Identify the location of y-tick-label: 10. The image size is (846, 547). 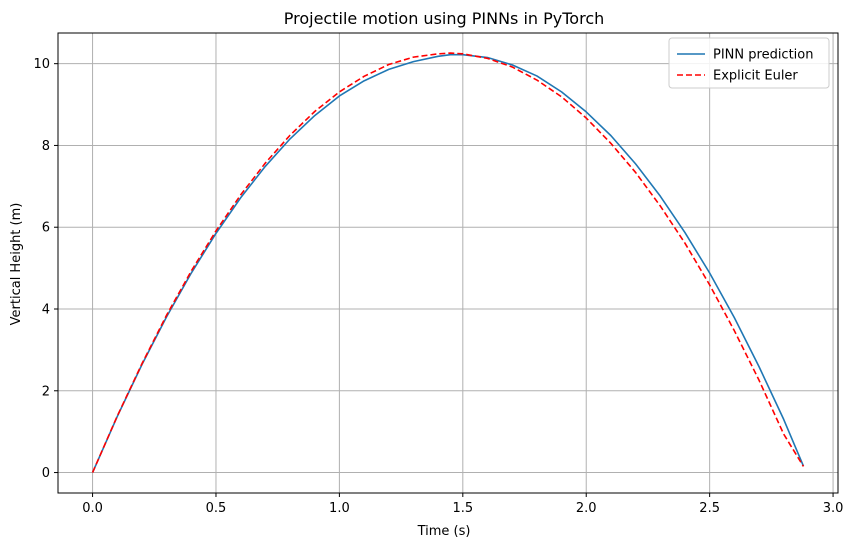
(41, 64).